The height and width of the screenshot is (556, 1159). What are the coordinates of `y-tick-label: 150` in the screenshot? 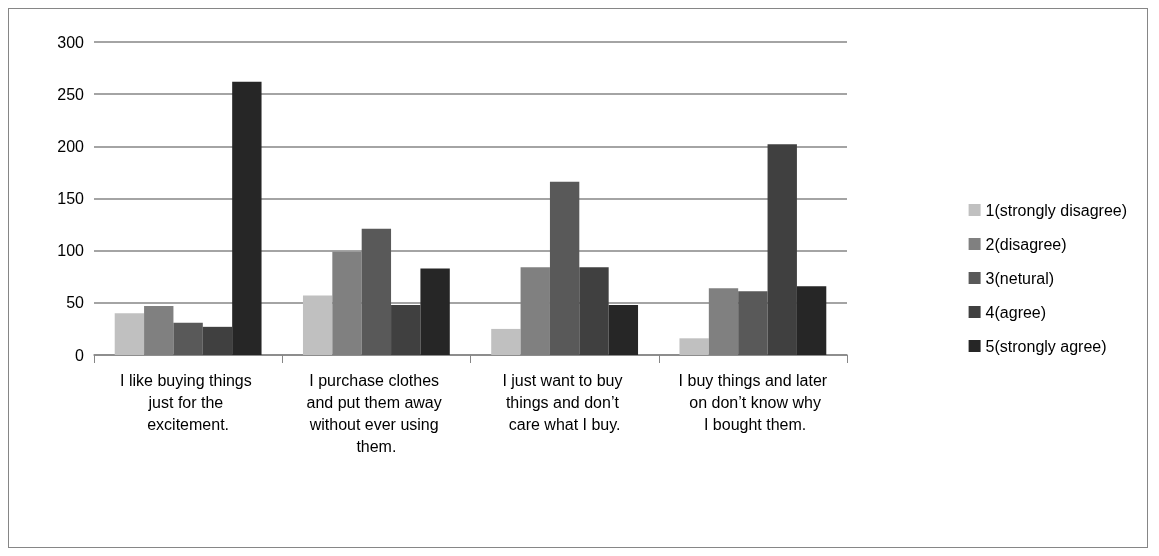 It's located at (71, 198).